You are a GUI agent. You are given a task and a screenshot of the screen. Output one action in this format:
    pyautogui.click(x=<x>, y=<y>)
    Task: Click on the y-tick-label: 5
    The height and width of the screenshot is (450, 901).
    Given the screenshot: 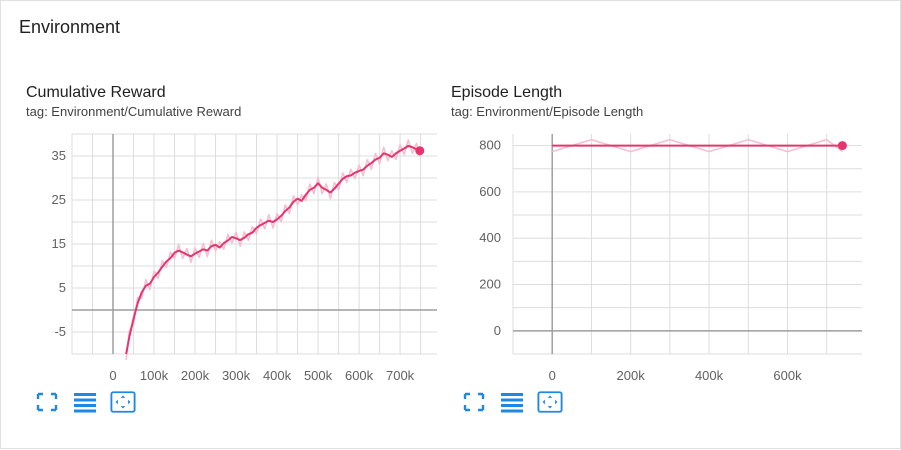 What is the action you would take?
    pyautogui.click(x=62, y=287)
    